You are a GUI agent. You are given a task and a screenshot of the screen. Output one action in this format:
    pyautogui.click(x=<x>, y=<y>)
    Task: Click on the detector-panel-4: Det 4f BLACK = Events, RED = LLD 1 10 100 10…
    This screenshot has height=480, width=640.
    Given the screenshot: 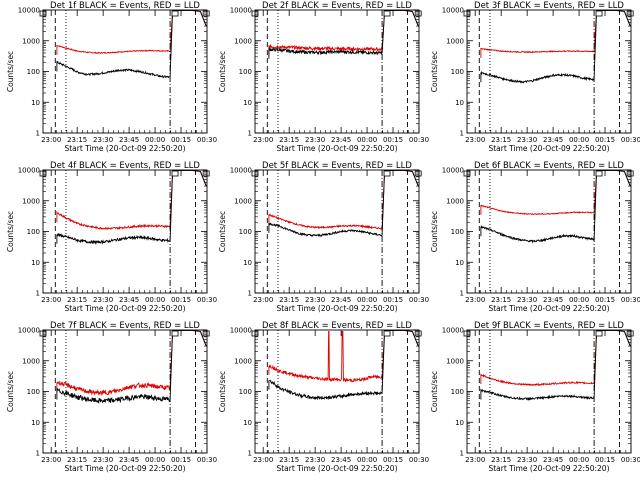 What is the action you would take?
    pyautogui.click(x=111, y=237)
    